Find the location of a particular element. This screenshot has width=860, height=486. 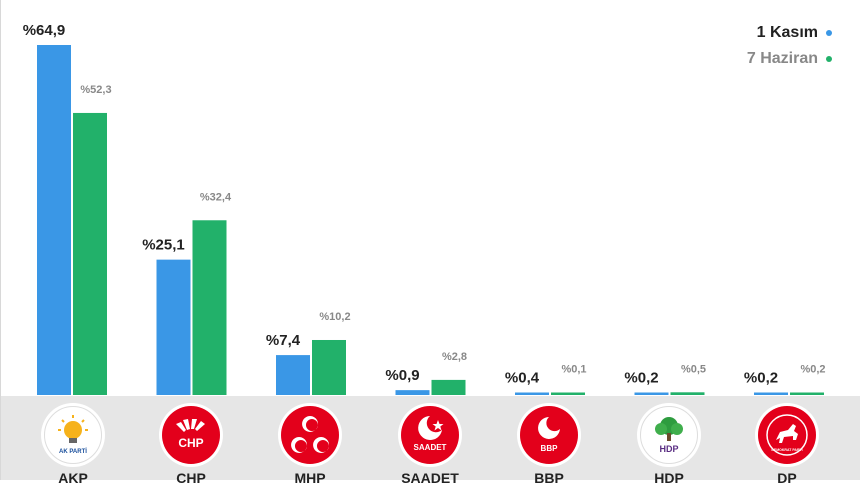

mhp-logo is located at coordinates (310, 435).